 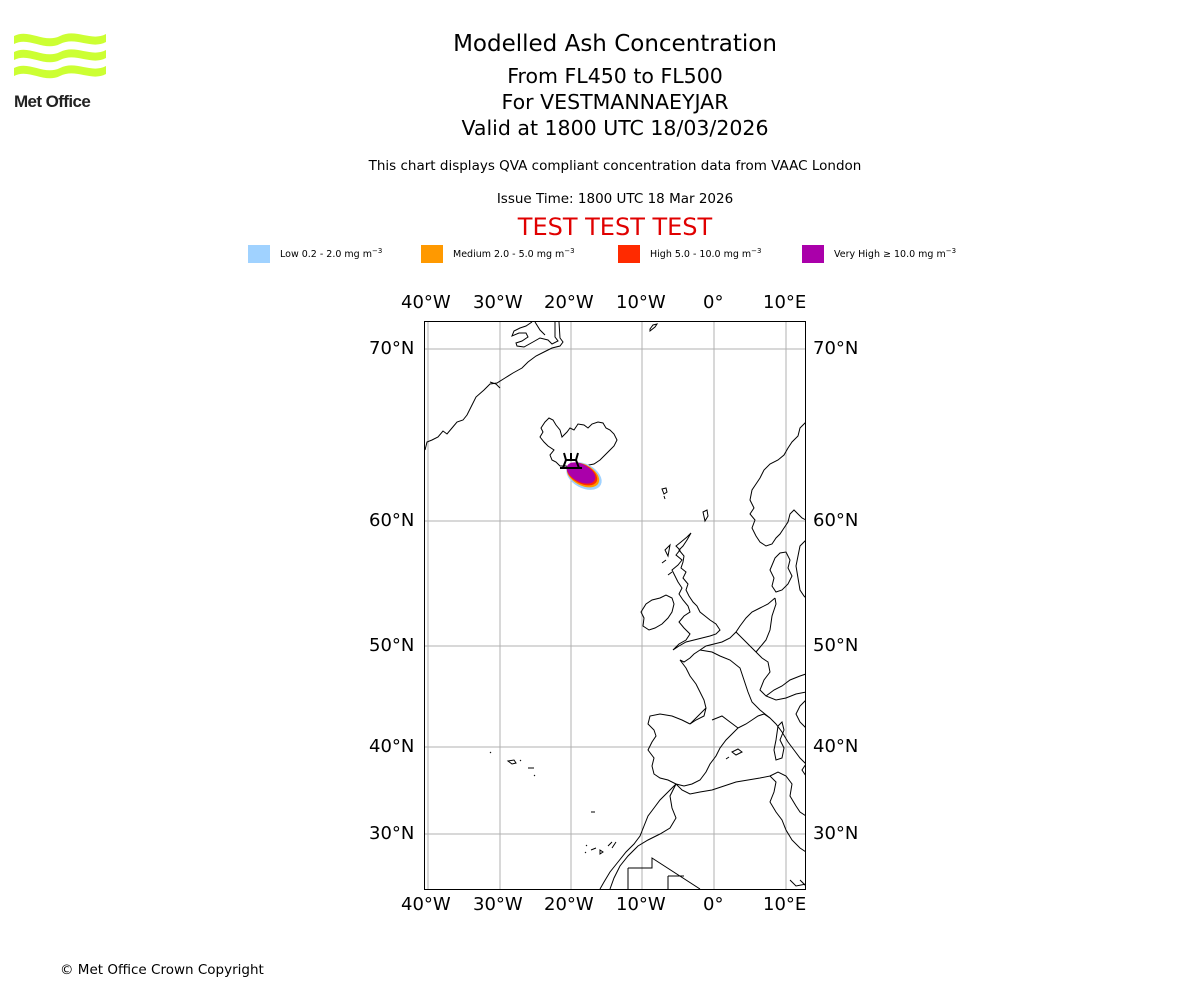 I want to click on lat-tick-right-50n: 50°N, so click(x=836, y=645).